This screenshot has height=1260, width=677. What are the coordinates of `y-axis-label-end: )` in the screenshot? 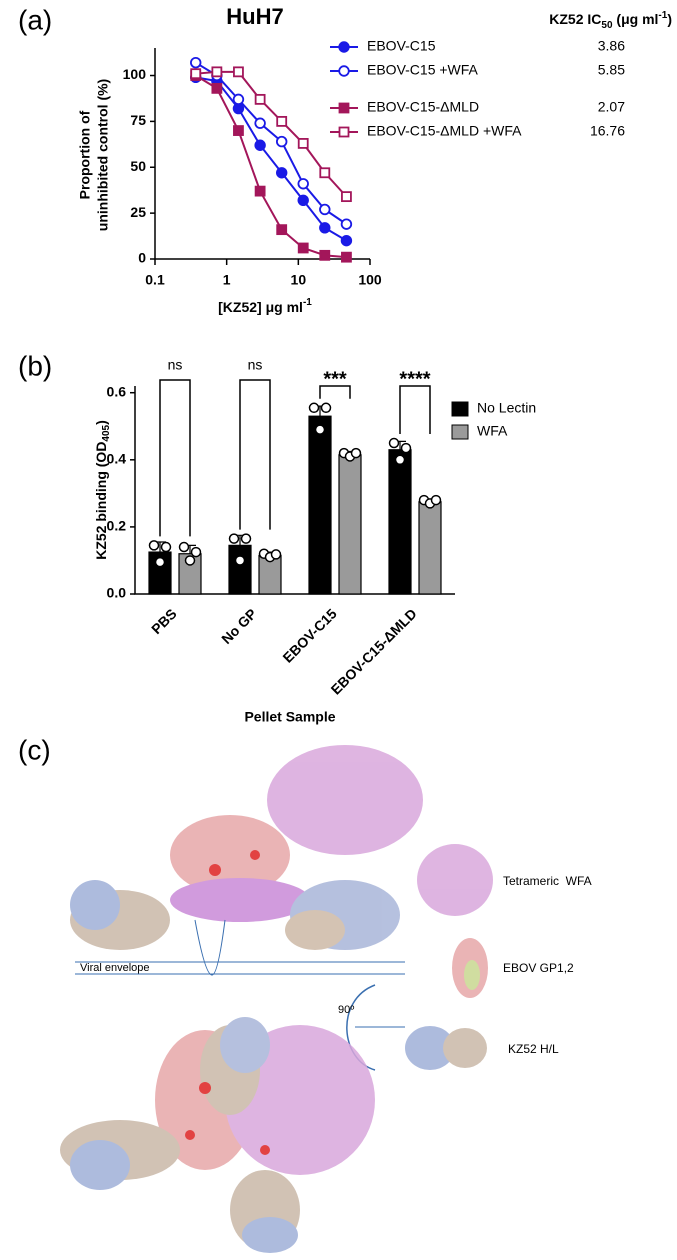 It's located at (101, 422).